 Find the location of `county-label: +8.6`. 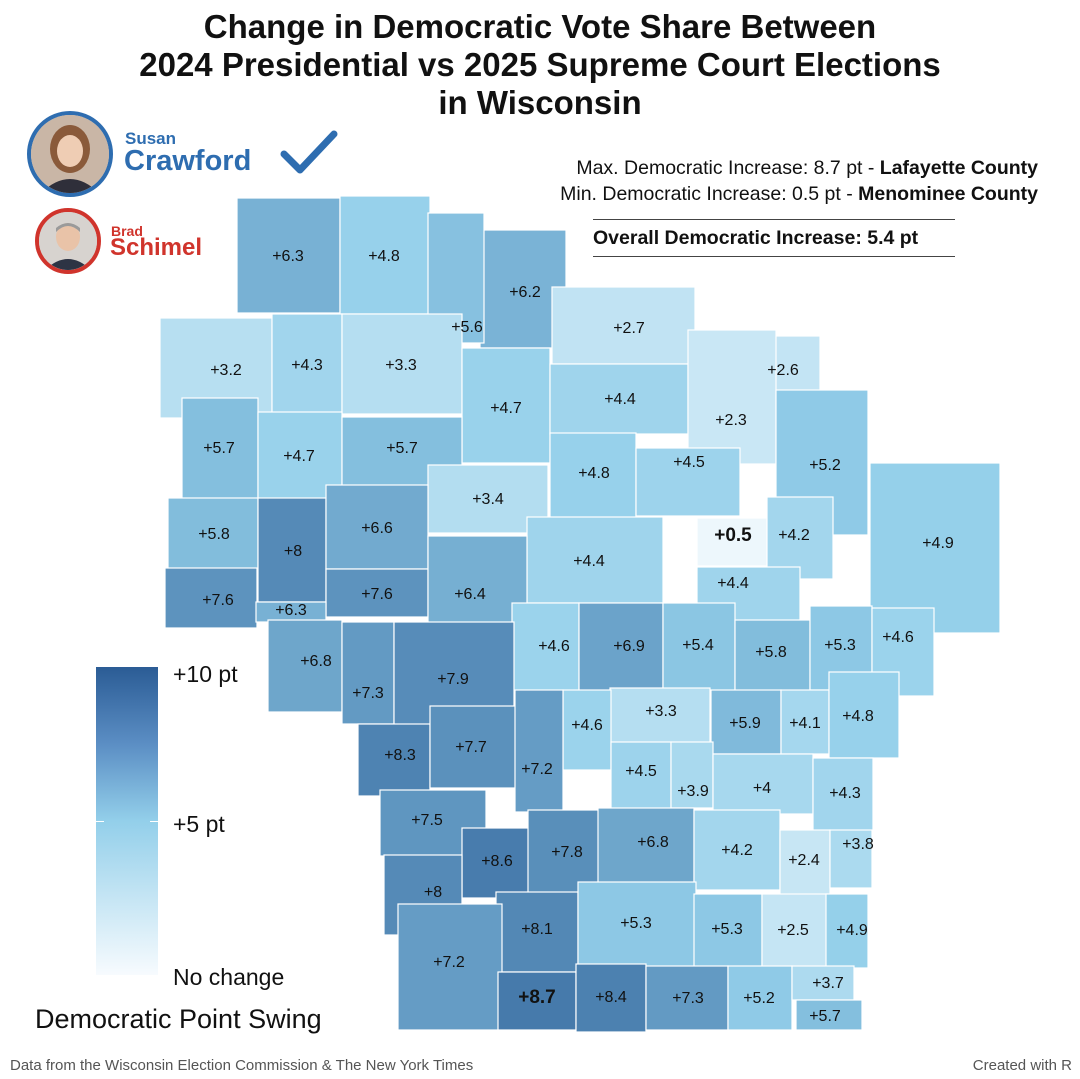

county-label: +8.6 is located at coordinates (497, 861).